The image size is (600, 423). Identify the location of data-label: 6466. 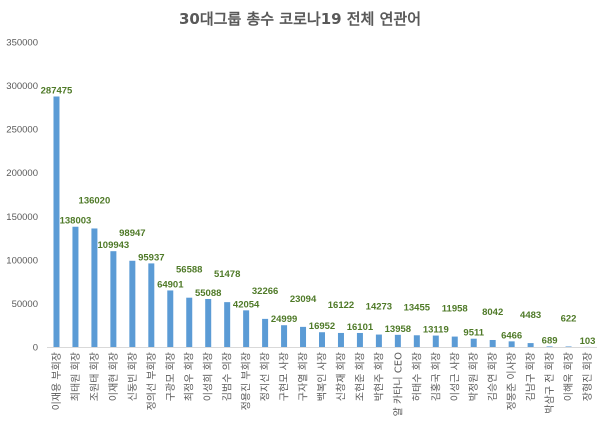
(511, 335).